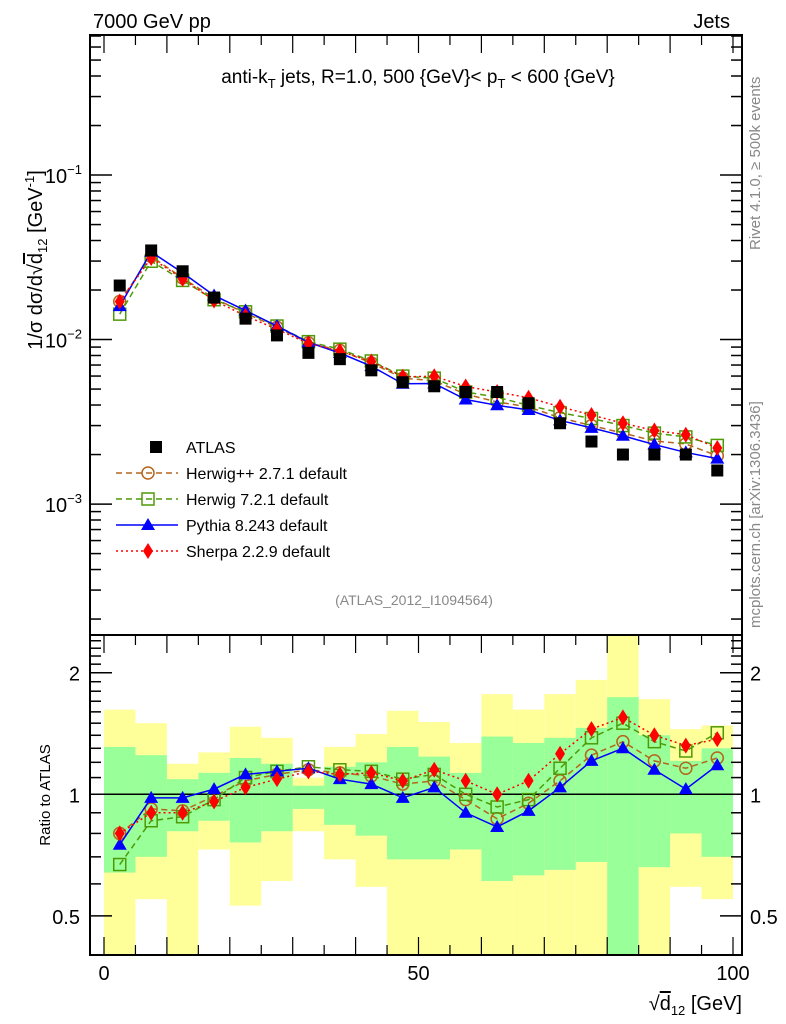  What do you see at coordinates (755, 796) in the screenshot?
I see `ratio-ytick-label-right: 1` at bounding box center [755, 796].